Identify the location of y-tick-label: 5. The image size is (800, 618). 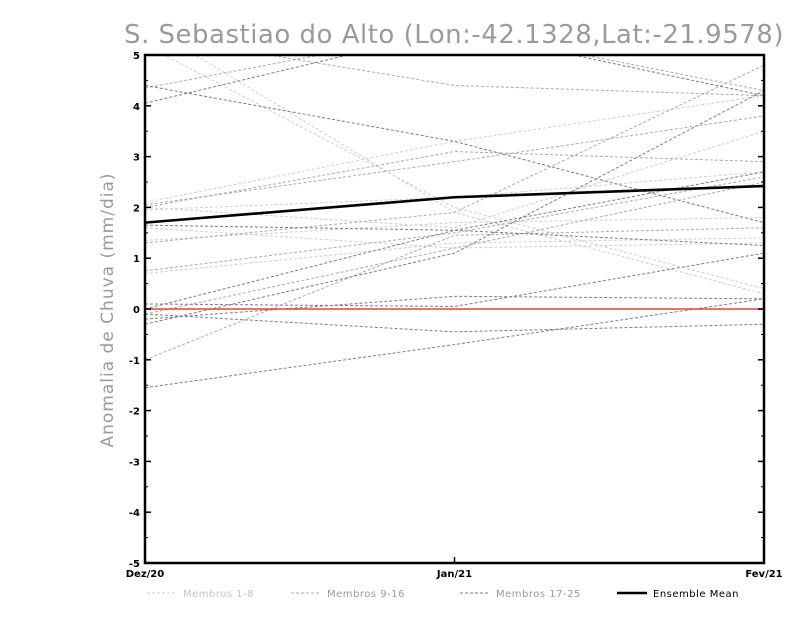
(136, 56).